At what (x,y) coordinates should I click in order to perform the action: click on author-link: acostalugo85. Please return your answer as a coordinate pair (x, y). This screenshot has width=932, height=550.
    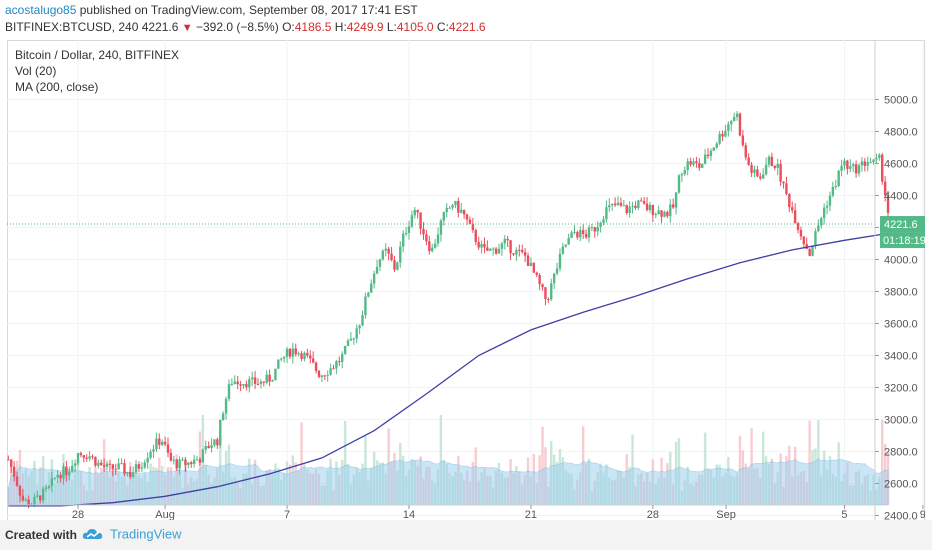
    Looking at the image, I should click on (41, 10).